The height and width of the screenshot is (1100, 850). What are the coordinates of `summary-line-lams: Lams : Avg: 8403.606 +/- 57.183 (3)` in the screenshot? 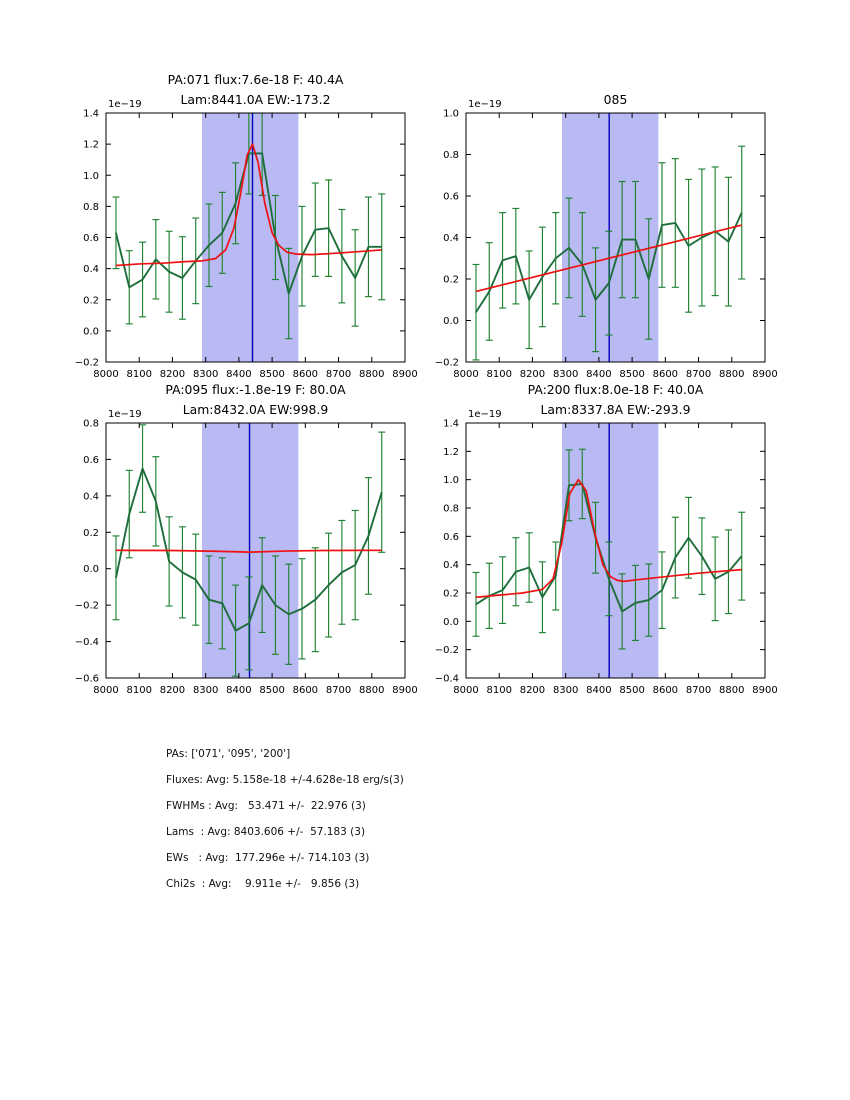 It's located at (266, 832).